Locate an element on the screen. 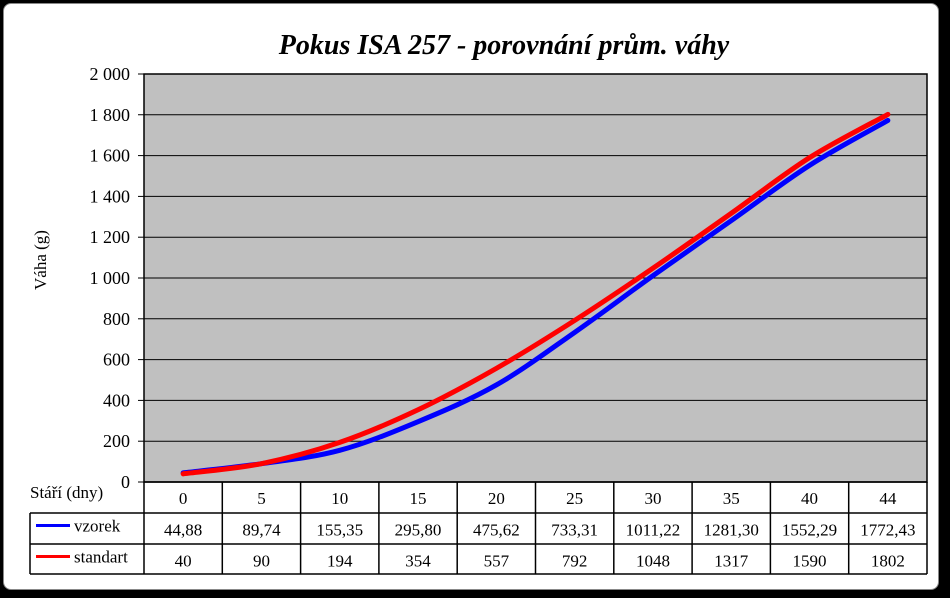  data-label-standart: 792 is located at coordinates (575, 561).